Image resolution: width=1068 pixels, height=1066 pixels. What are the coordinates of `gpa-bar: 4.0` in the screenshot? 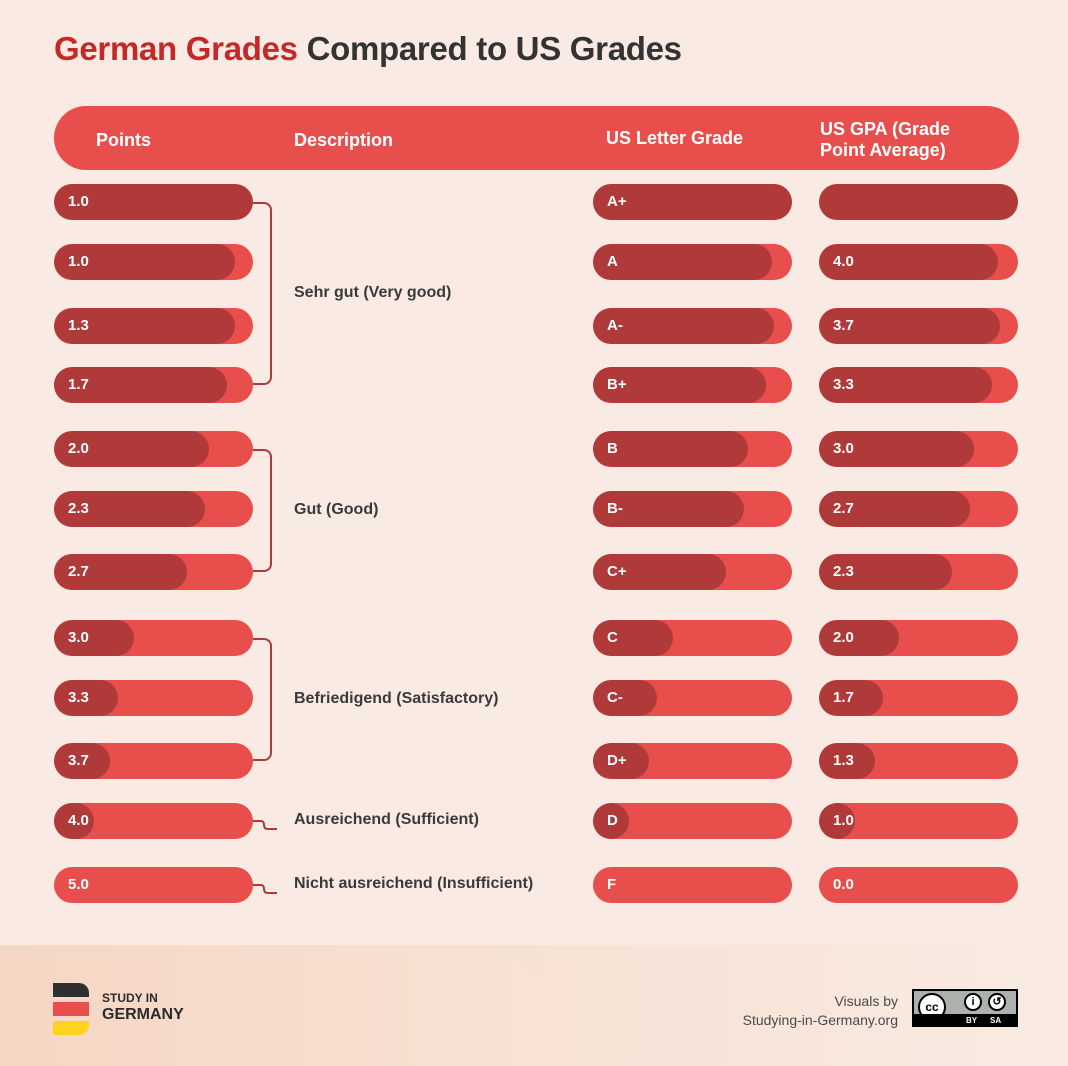 It's located at (918, 262).